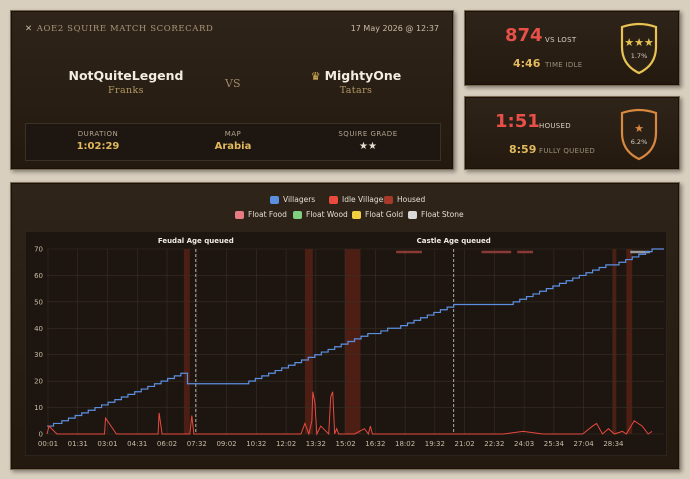  Describe the element at coordinates (465, 444) in the screenshot. I see `x-tick-label: 21:02` at that location.